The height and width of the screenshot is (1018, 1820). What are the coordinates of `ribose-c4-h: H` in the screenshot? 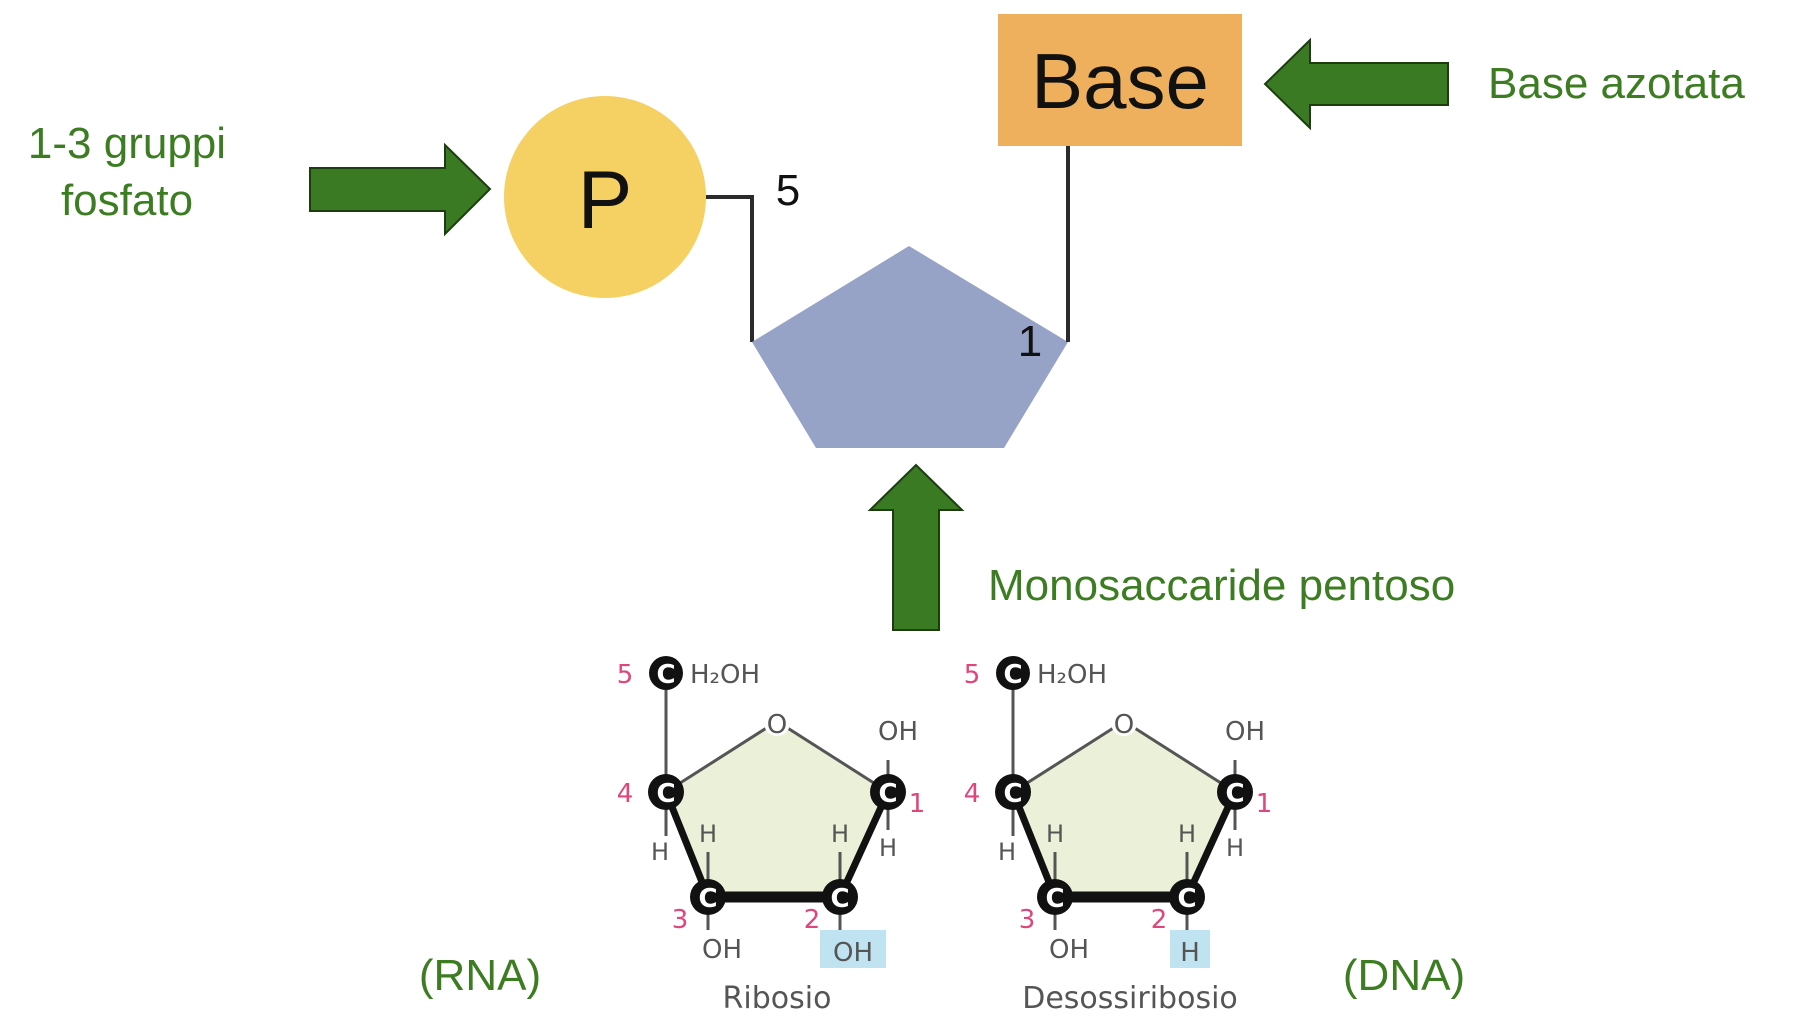 It's located at (660, 852).